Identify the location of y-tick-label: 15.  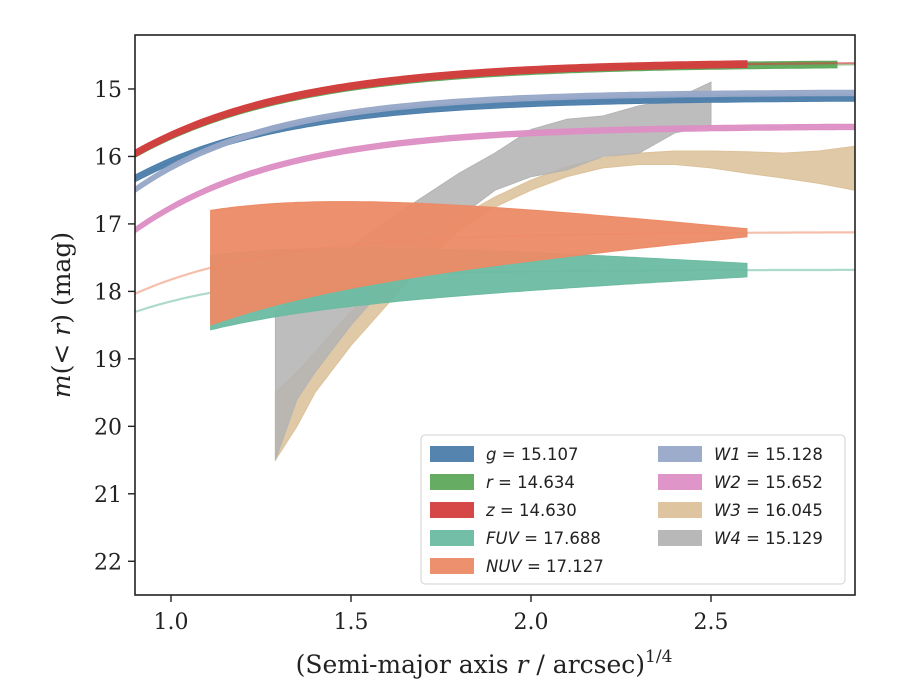
(108, 90).